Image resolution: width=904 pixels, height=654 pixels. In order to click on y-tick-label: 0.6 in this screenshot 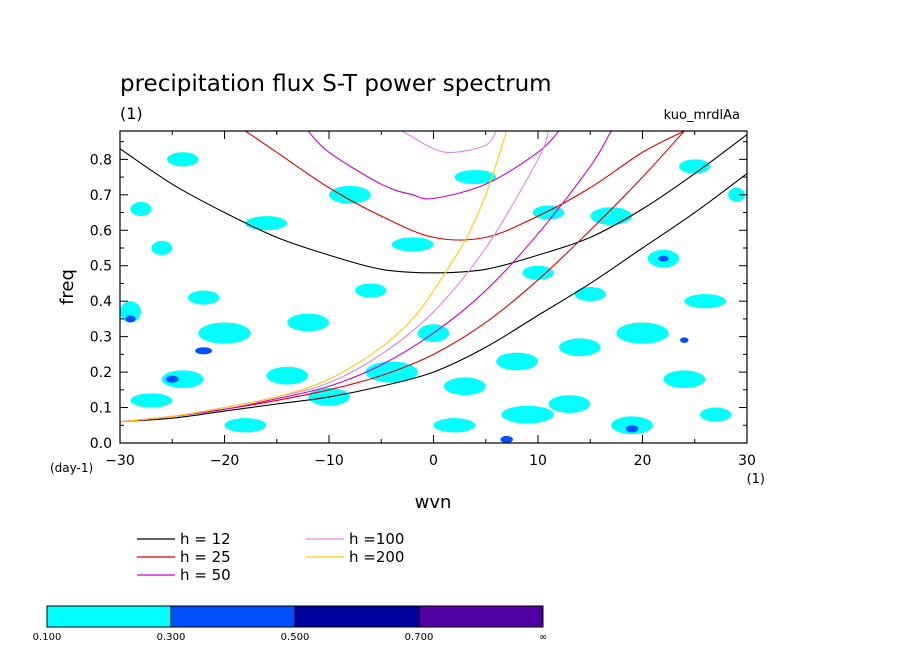, I will do `click(101, 231)`.